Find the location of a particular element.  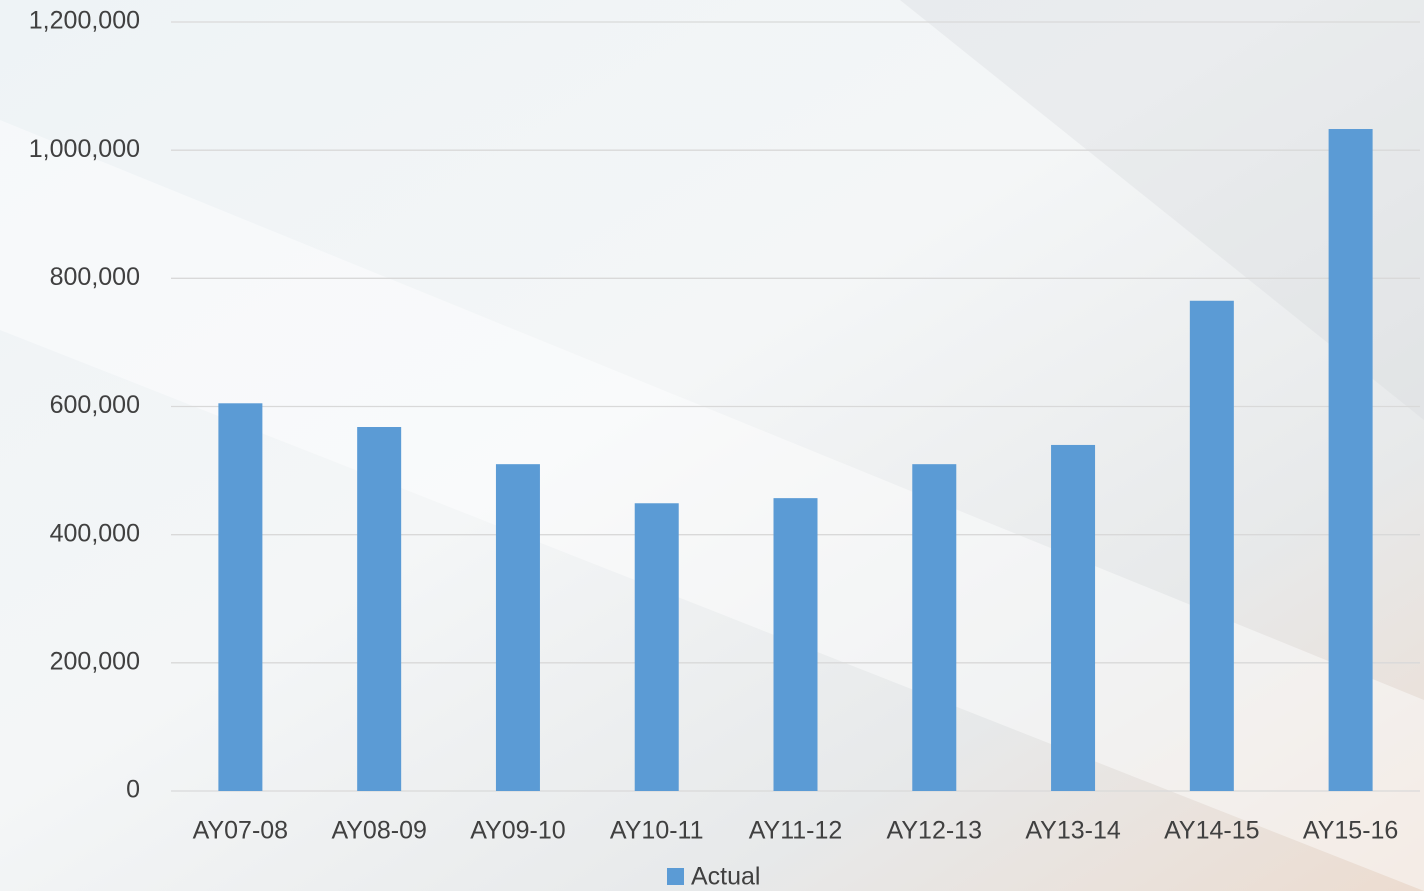

y-tick-label: 200,000 is located at coordinates (95, 661).